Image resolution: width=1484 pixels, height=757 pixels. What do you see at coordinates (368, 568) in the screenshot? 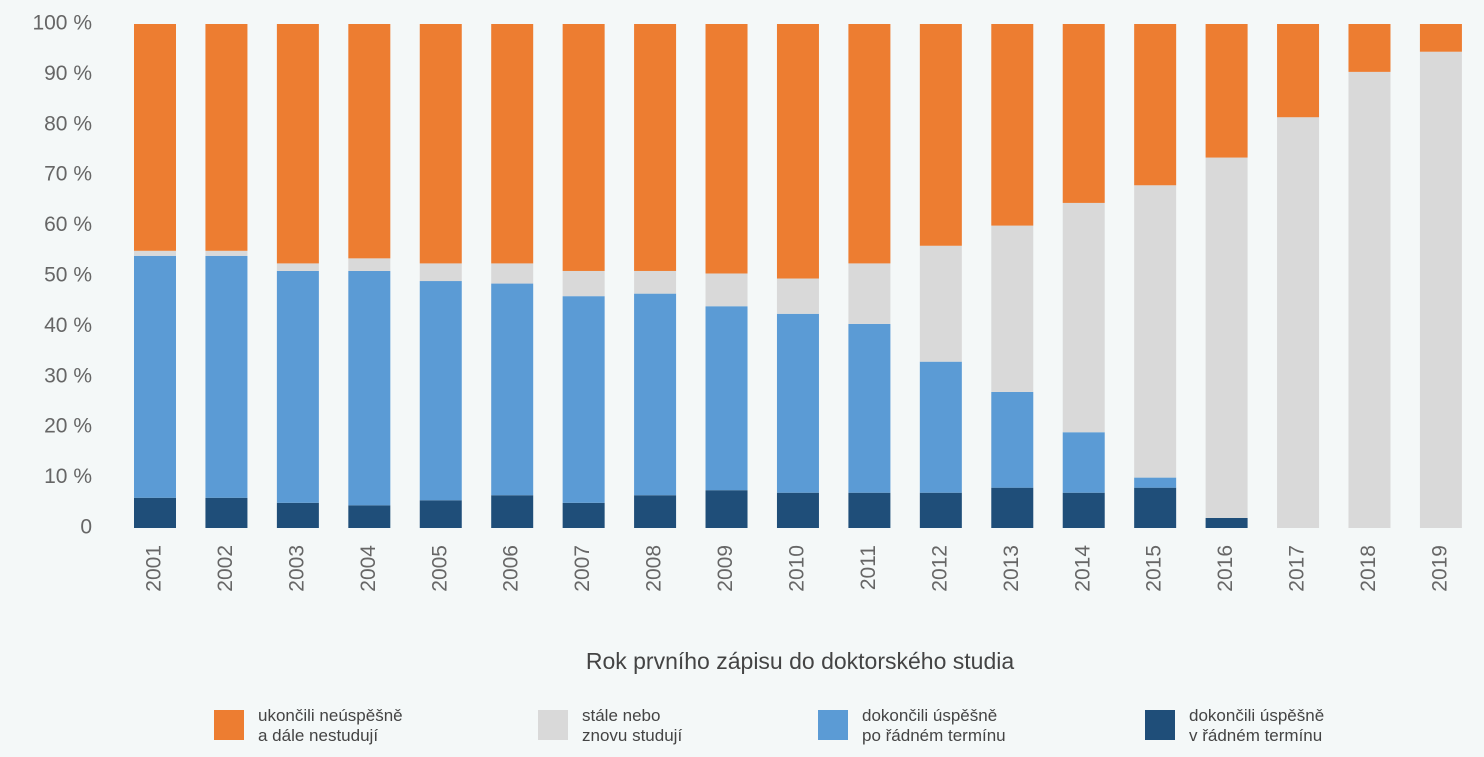
I see `x-tick-label: 2004` at bounding box center [368, 568].